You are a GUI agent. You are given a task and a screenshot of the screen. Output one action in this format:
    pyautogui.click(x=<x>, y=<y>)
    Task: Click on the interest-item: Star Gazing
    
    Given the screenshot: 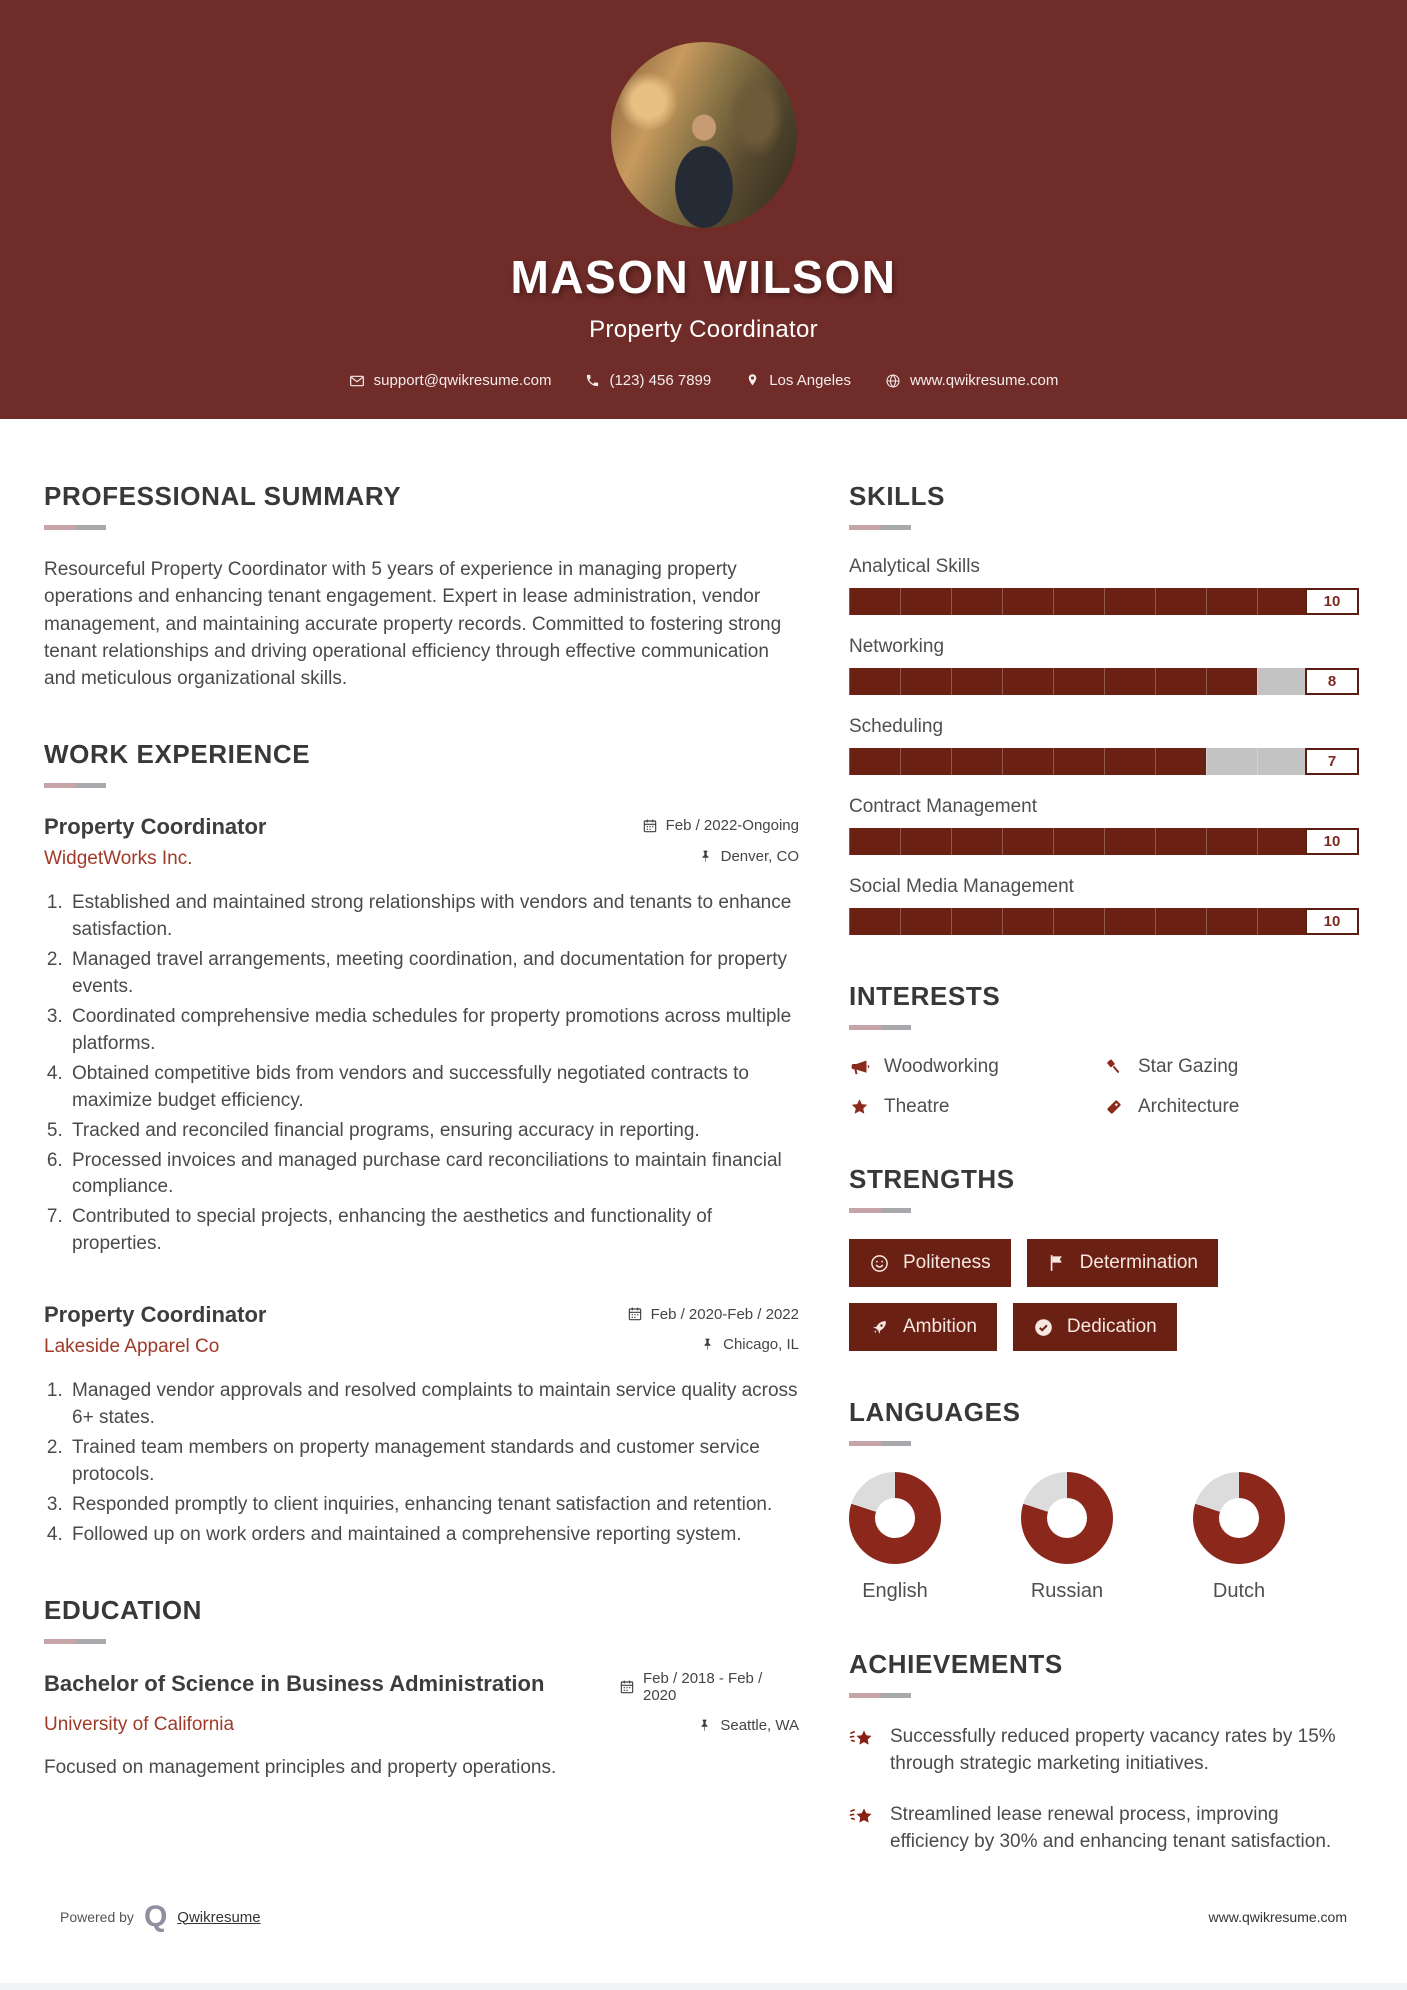 What is the action you would take?
    pyautogui.click(x=1231, y=1067)
    